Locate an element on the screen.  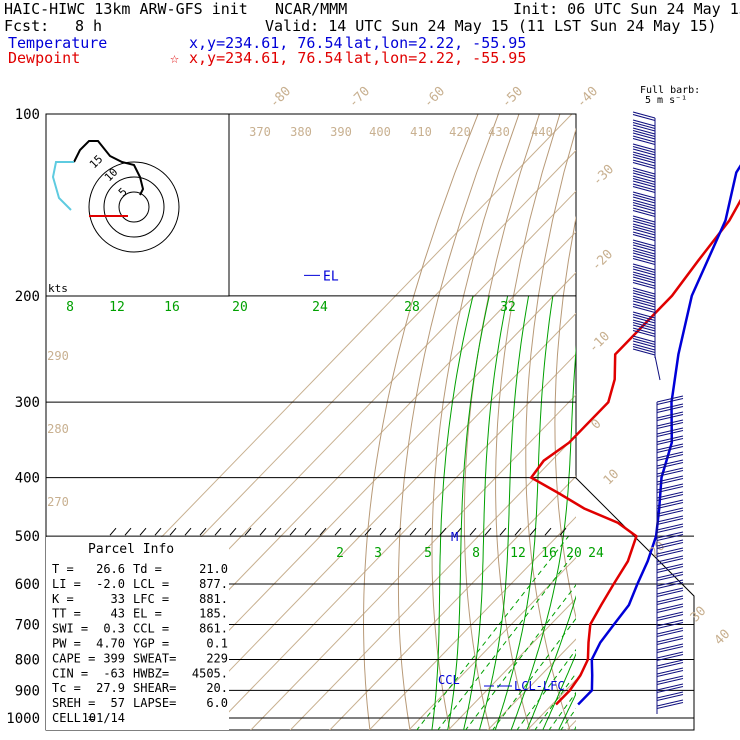
wind-barbs is located at coordinates (658, 412).